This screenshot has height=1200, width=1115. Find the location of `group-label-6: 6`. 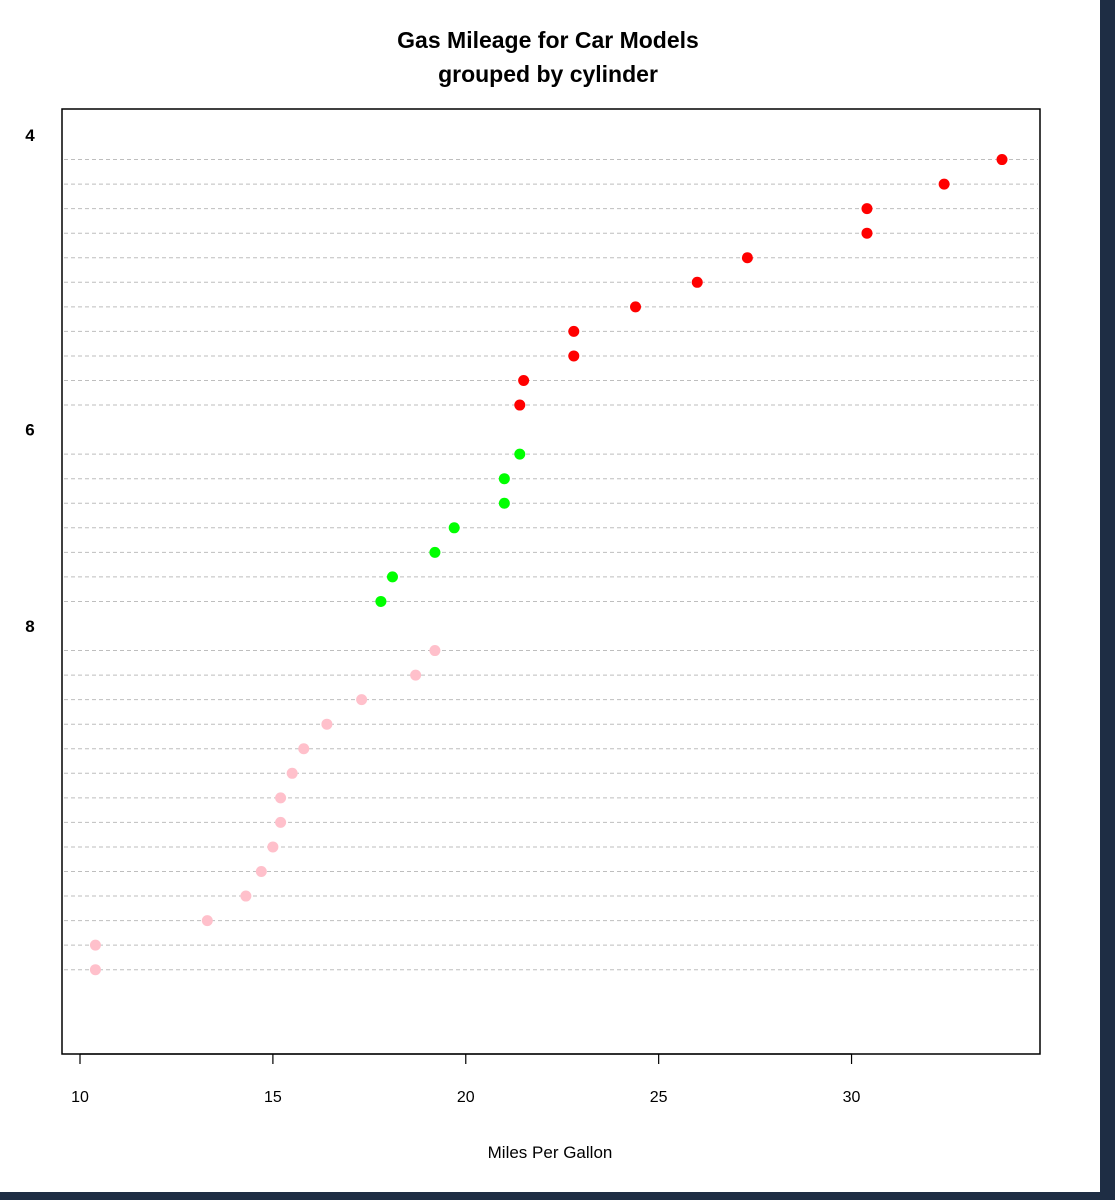

group-label-6: 6 is located at coordinates (29, 430).